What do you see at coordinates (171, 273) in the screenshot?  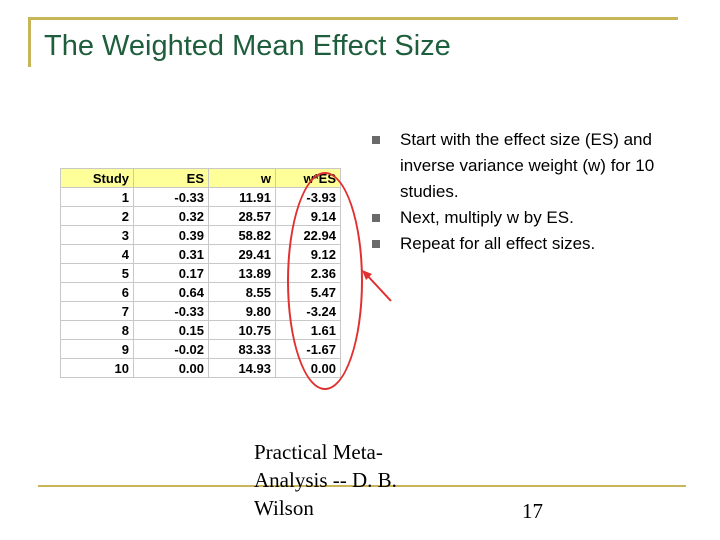 I see `es-cell: 0.17` at bounding box center [171, 273].